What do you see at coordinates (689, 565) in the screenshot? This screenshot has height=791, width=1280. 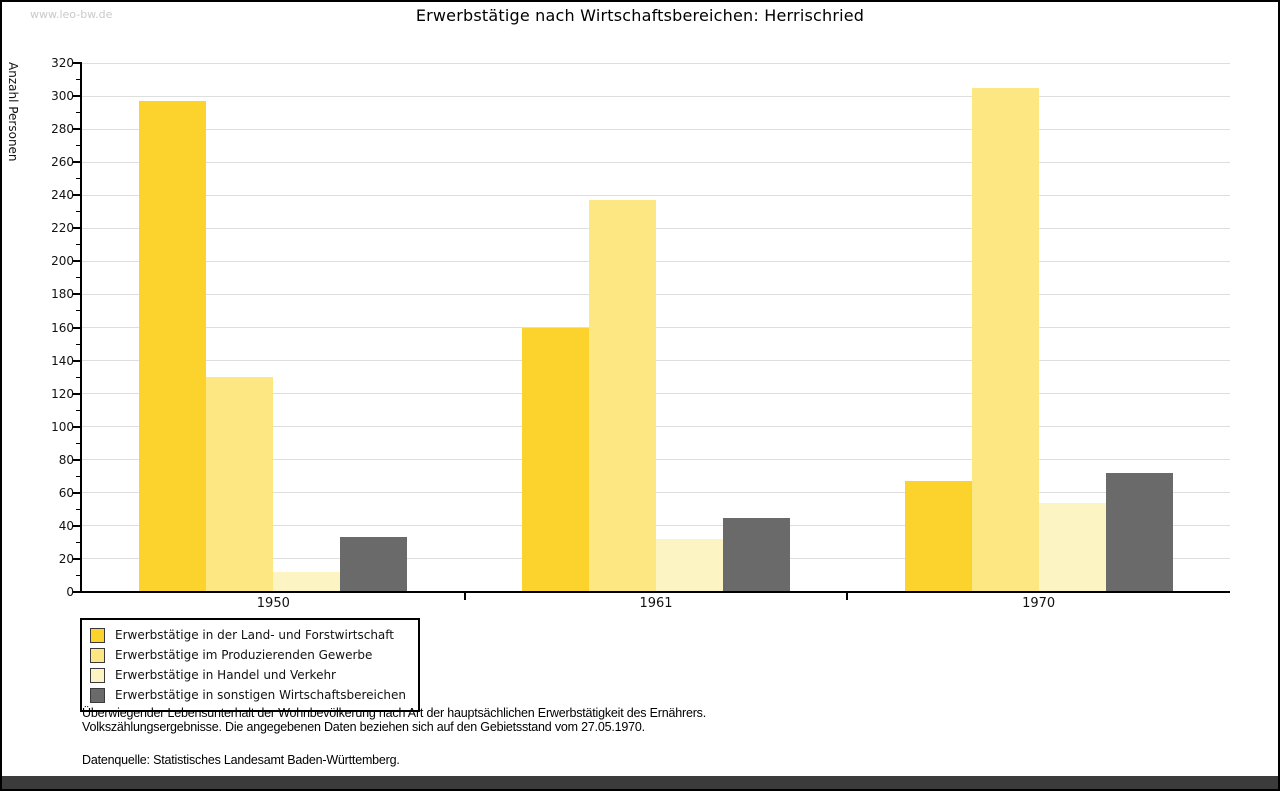 I see `bar-1961-series3` at bounding box center [689, 565].